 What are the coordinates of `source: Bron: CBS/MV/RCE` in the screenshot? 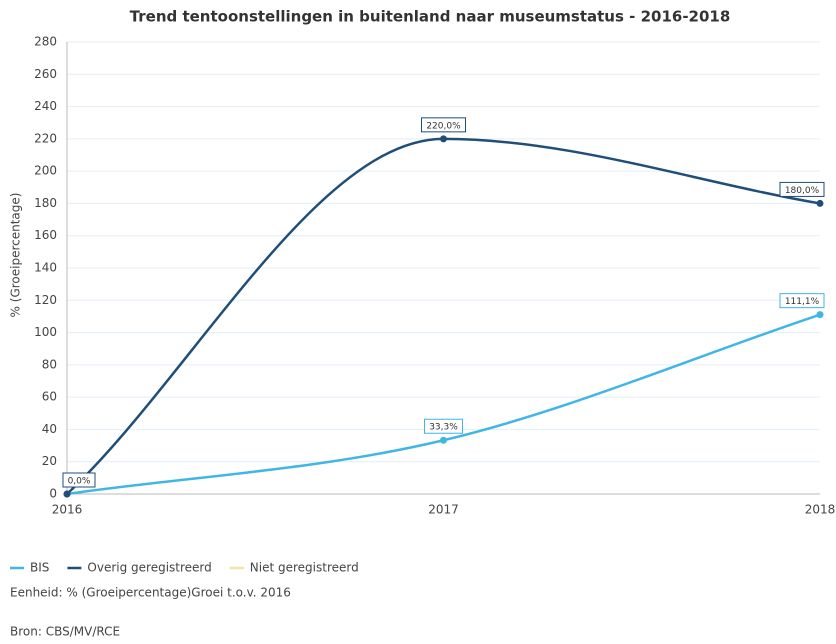 It's located at (65, 632).